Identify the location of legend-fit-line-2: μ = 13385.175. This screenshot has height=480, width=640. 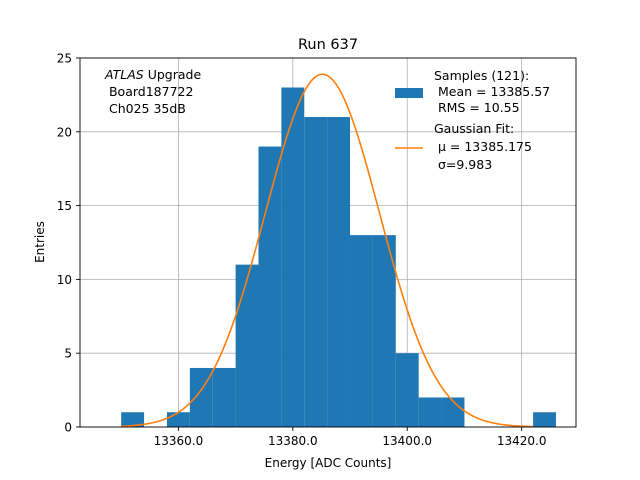
(483, 146).